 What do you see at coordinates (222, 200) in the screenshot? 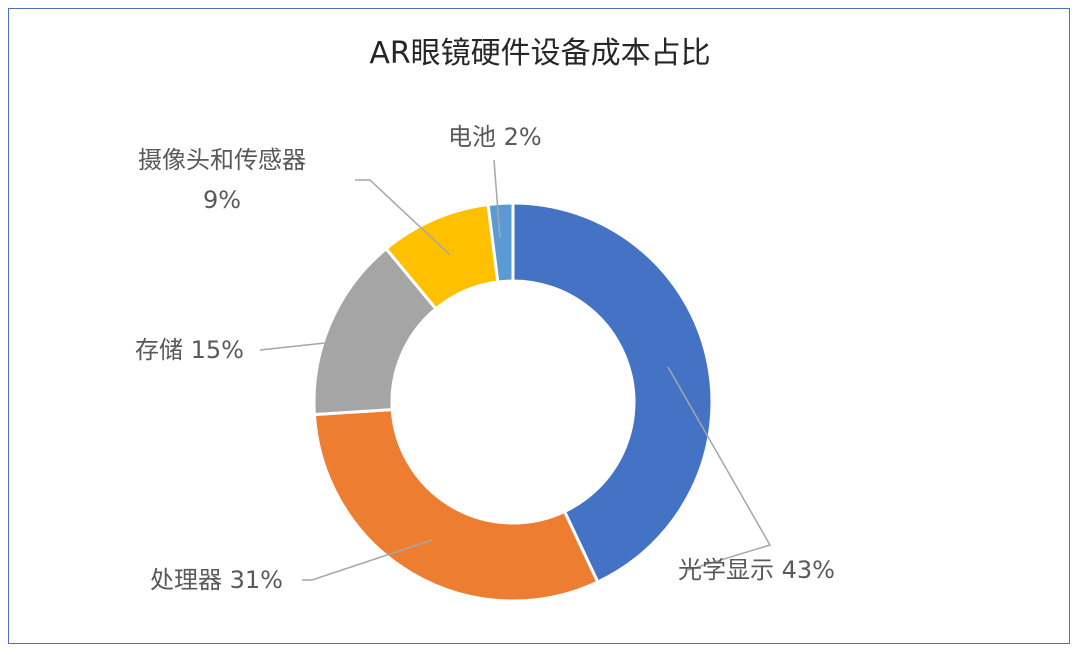
I see `data-label-摄像头和传感器-2: 9%` at bounding box center [222, 200].